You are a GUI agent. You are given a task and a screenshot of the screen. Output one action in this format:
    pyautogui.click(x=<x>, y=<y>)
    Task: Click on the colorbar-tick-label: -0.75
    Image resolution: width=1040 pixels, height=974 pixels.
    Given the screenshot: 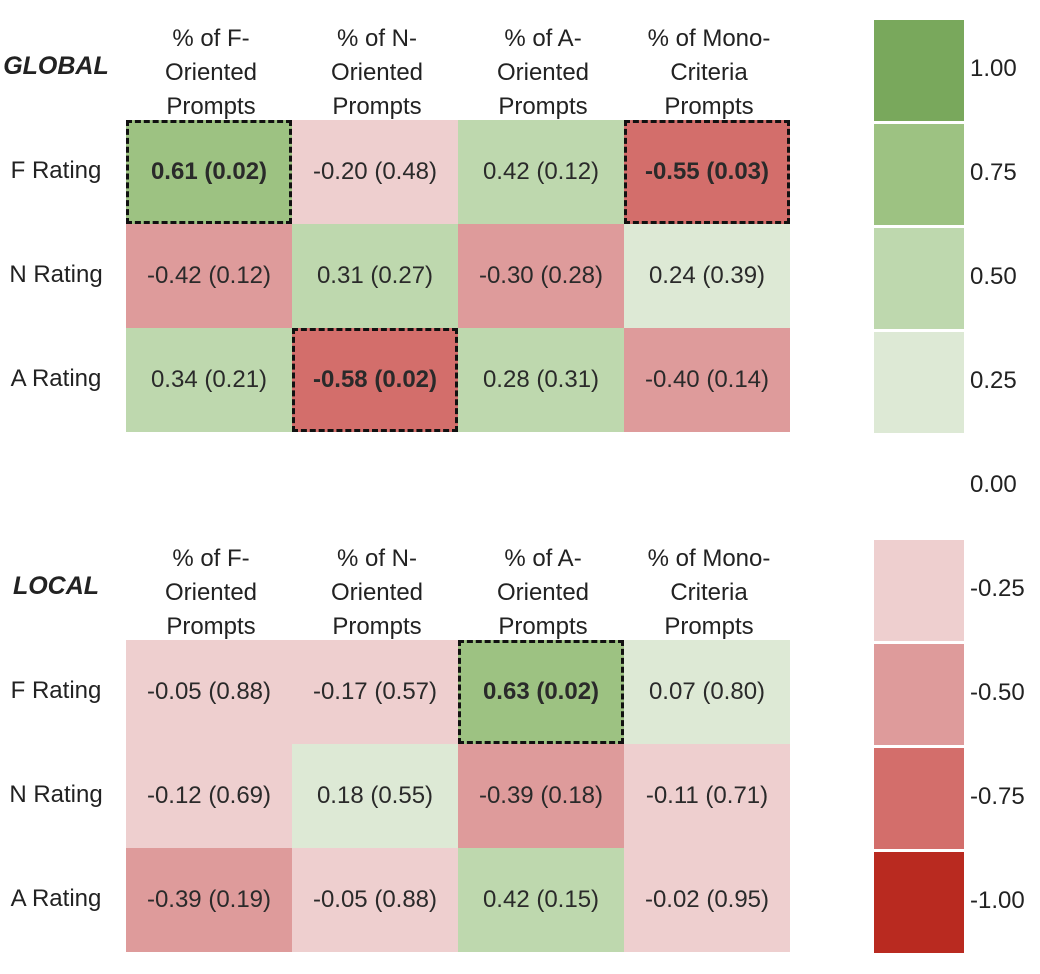 What is the action you would take?
    pyautogui.click(x=997, y=796)
    